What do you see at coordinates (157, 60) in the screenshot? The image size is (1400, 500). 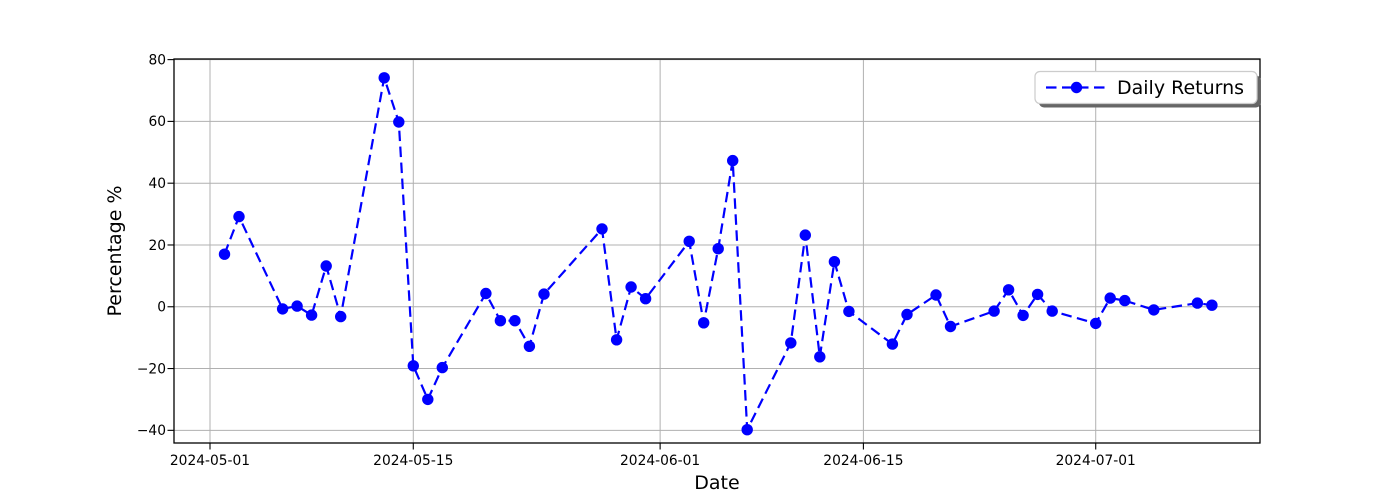 I see `y-tick-label: 80` at bounding box center [157, 60].